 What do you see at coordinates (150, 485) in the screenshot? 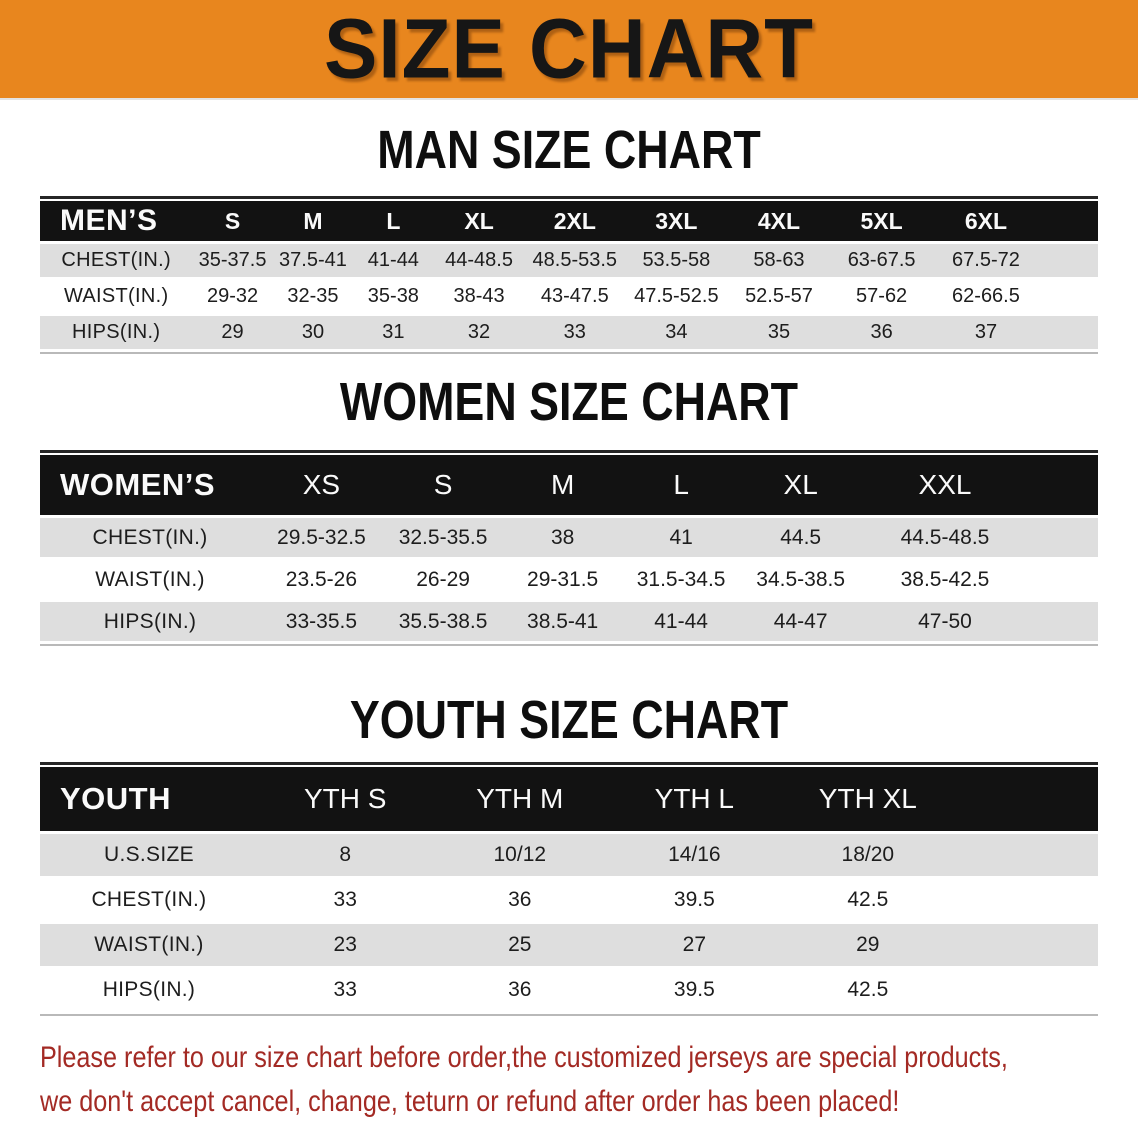
I see `table-corner-label: WOMEN’S` at bounding box center [150, 485].